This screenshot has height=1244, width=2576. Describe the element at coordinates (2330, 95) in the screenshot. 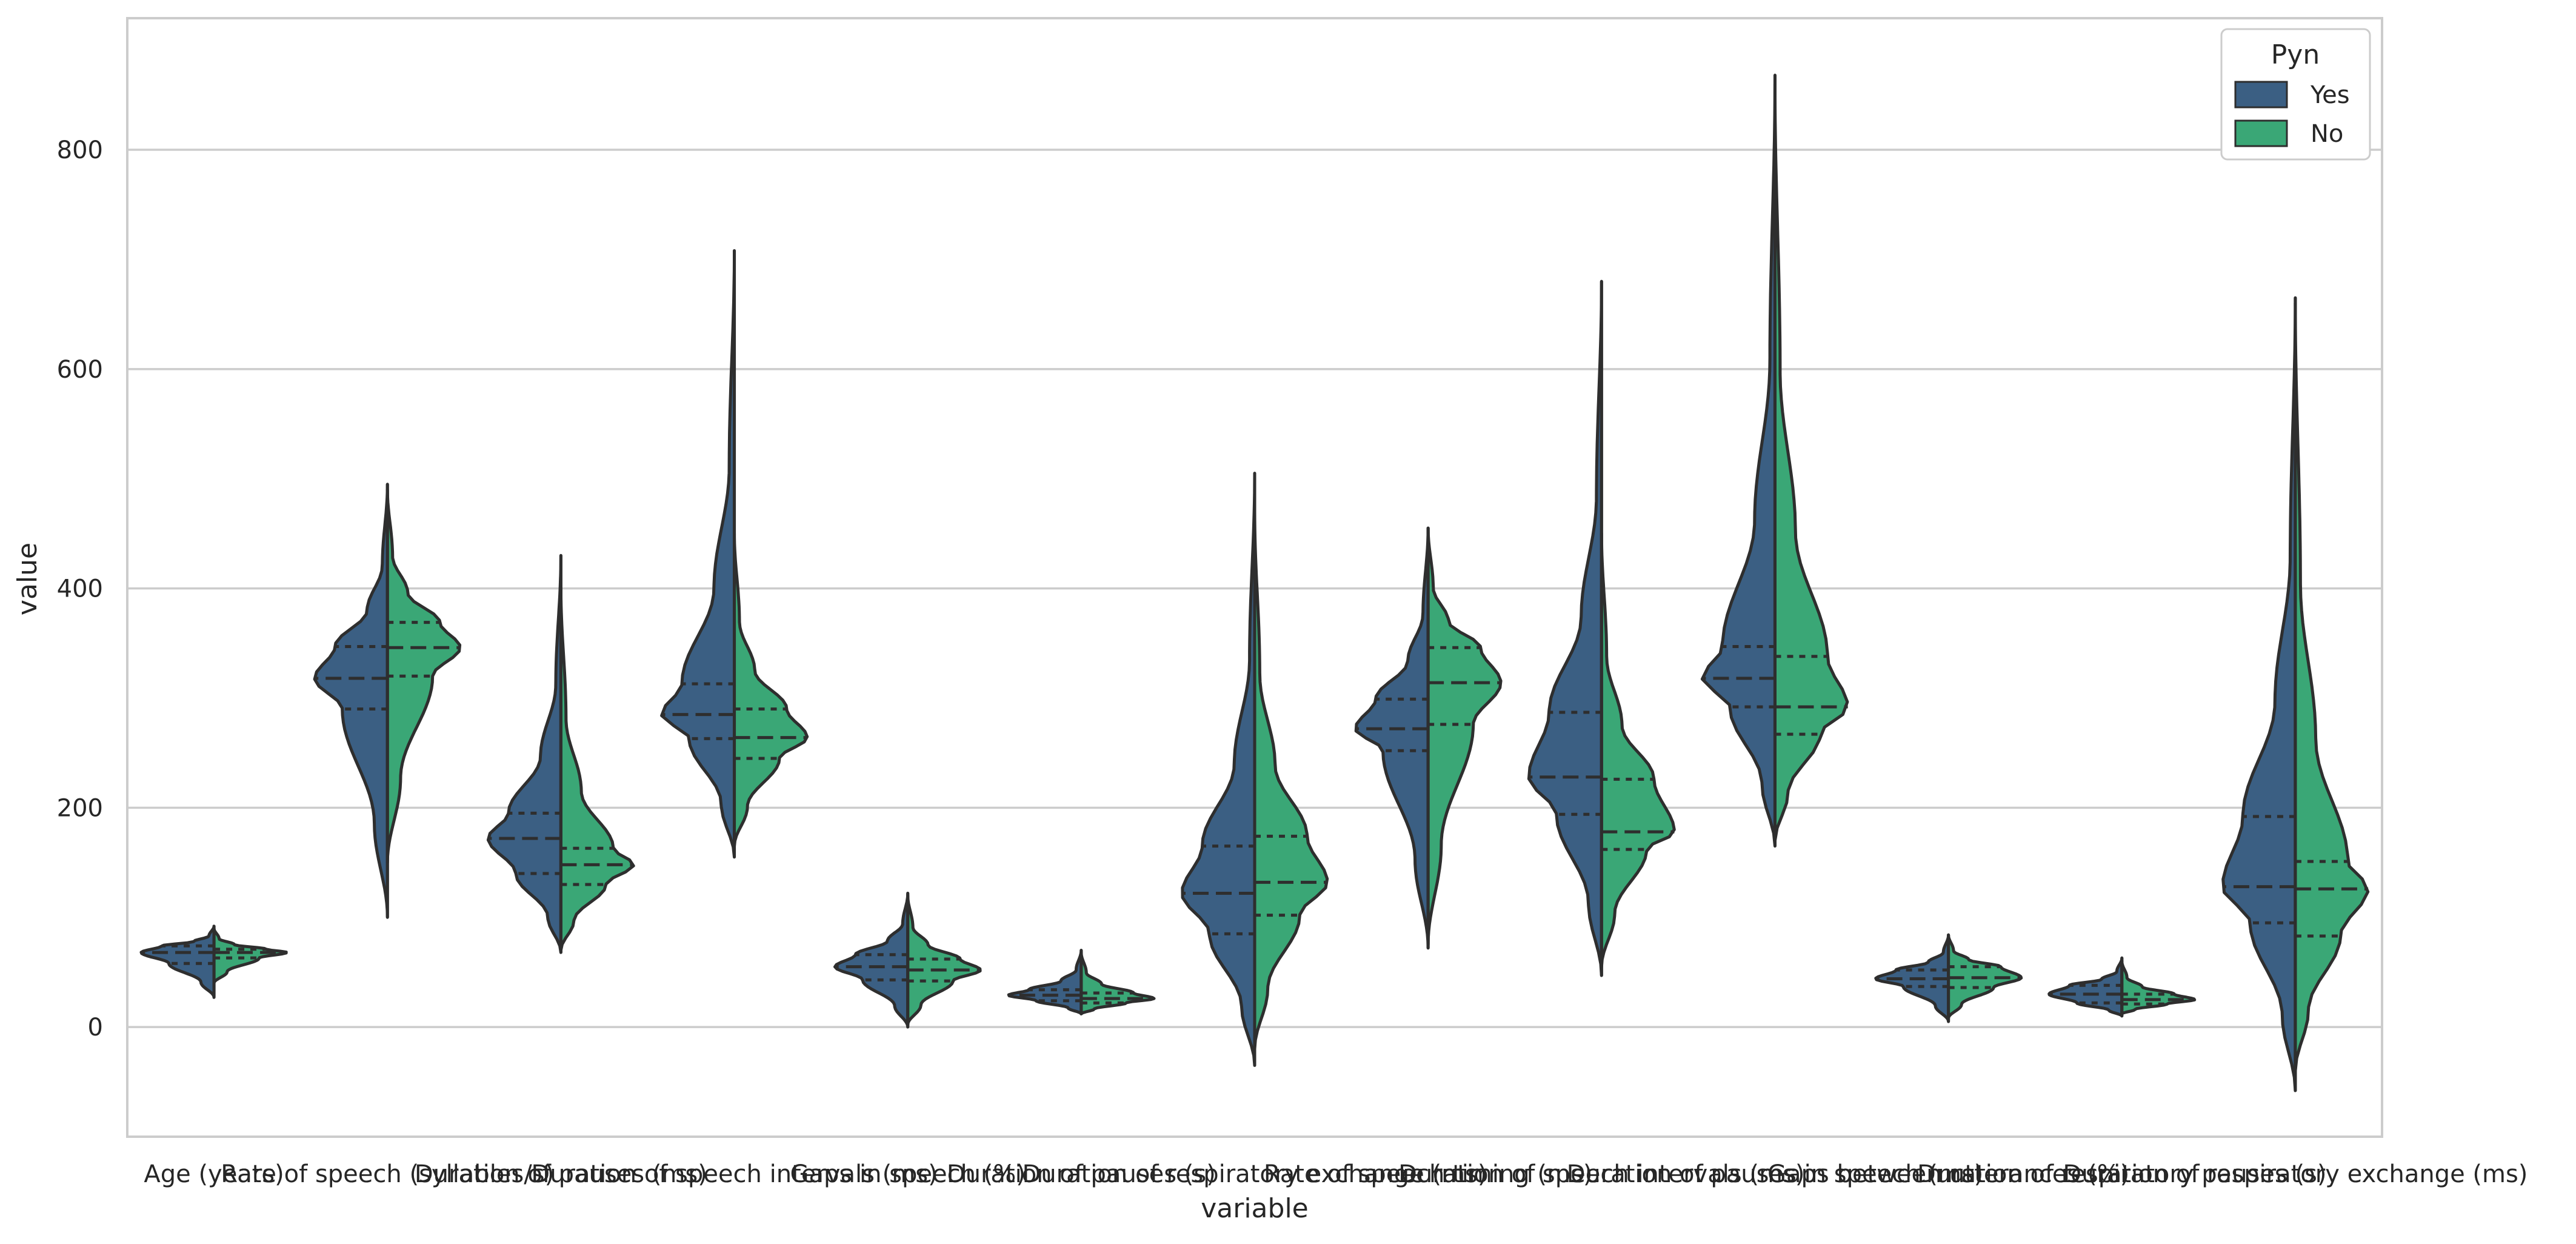

I see `legend-label-yes: Yes` at that location.